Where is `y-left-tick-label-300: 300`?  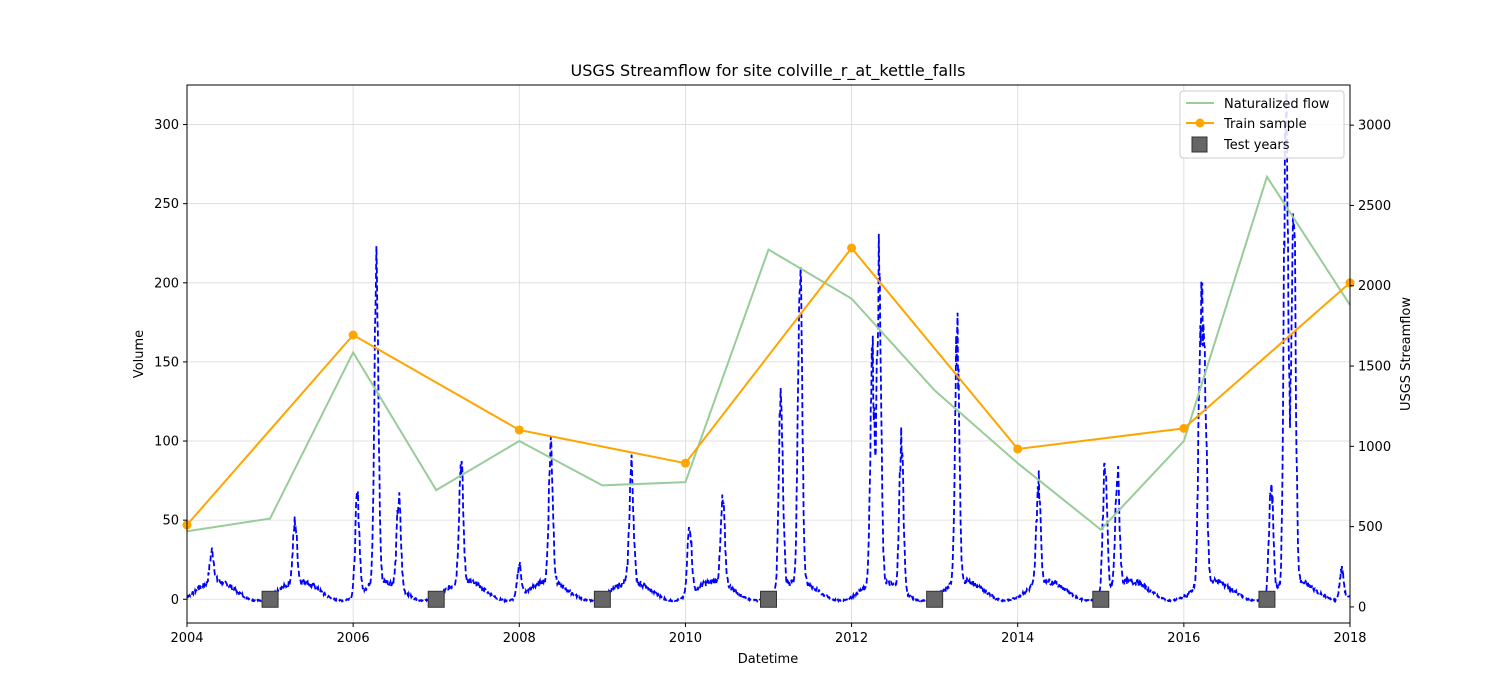
y-left-tick-label-300: 300 is located at coordinates (166, 125).